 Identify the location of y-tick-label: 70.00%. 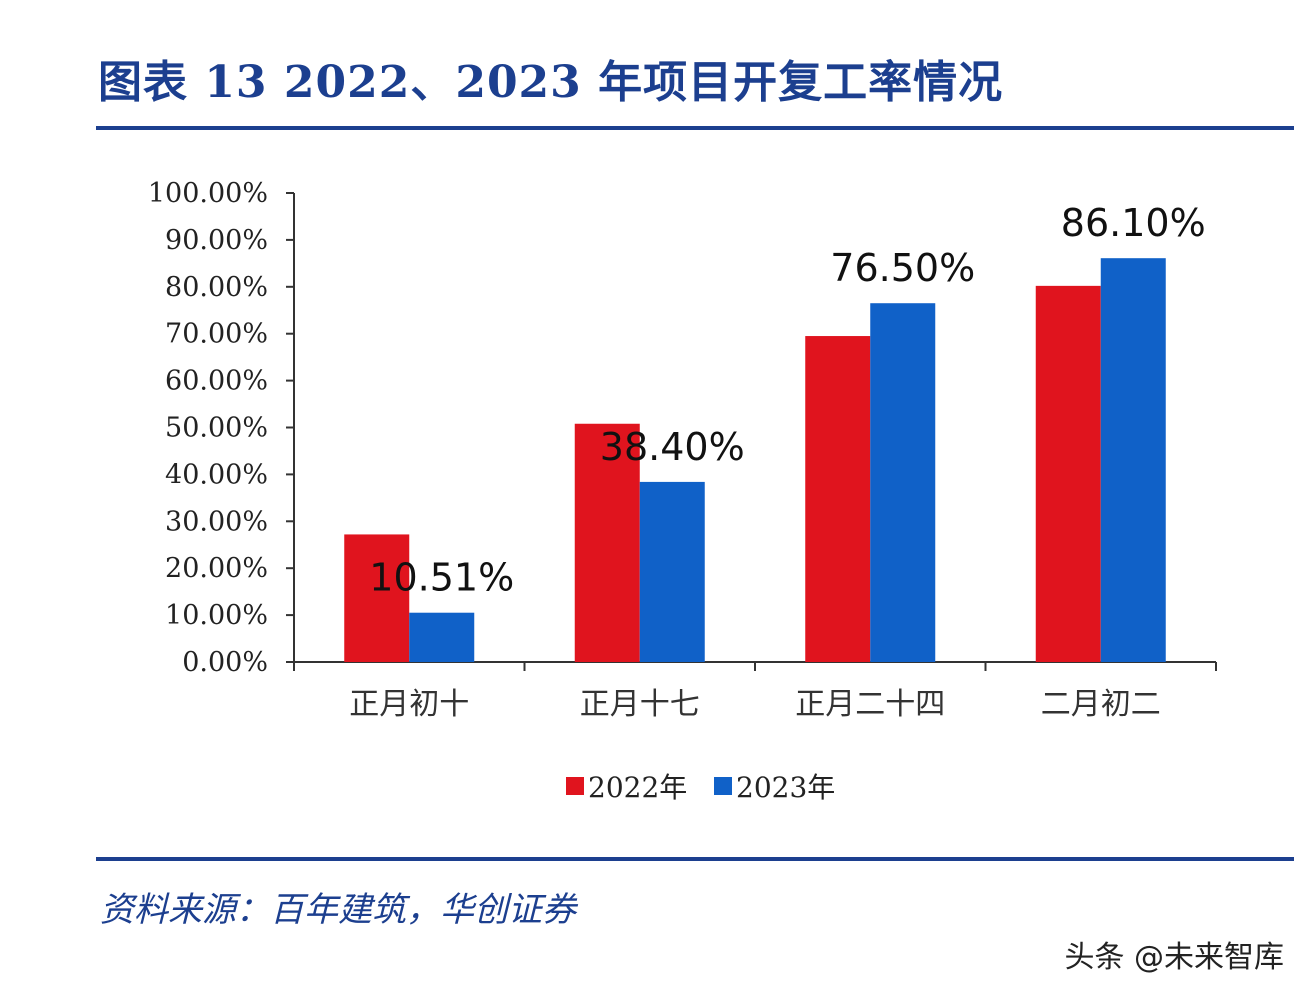
(216, 334).